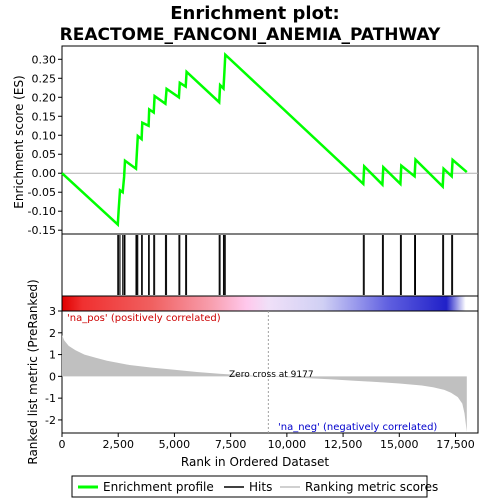 The image size is (500, 500). I want to click on hits-markers, so click(285, 265).